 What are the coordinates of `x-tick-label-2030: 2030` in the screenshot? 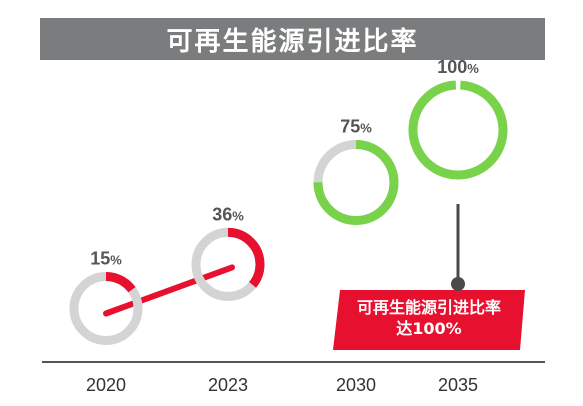 It's located at (356, 385).